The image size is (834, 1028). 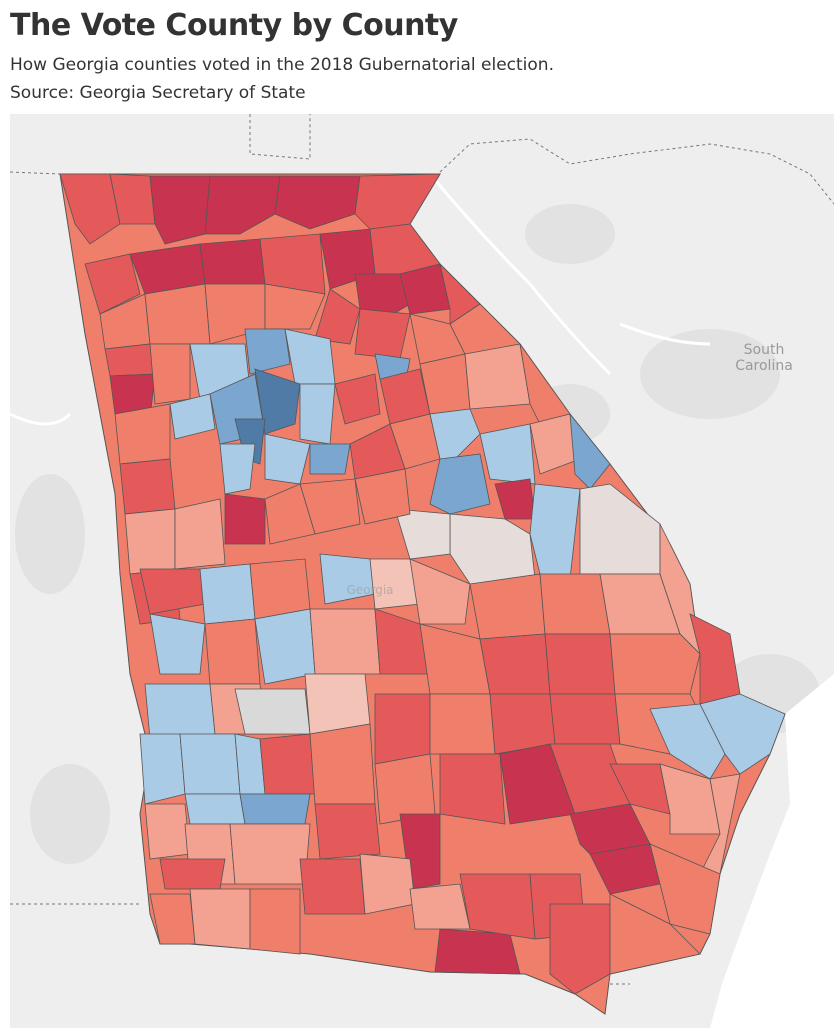 What do you see at coordinates (764, 350) in the screenshot?
I see `south-carolina-label-line1: South` at bounding box center [764, 350].